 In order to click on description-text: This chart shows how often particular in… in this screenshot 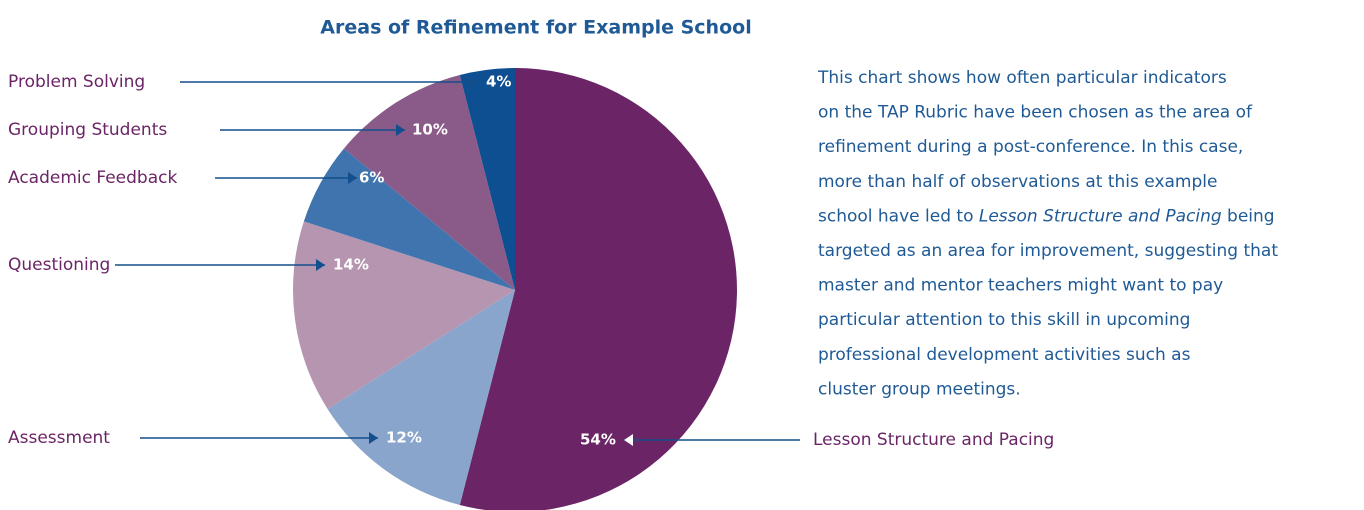, I will do `click(1022, 78)`.